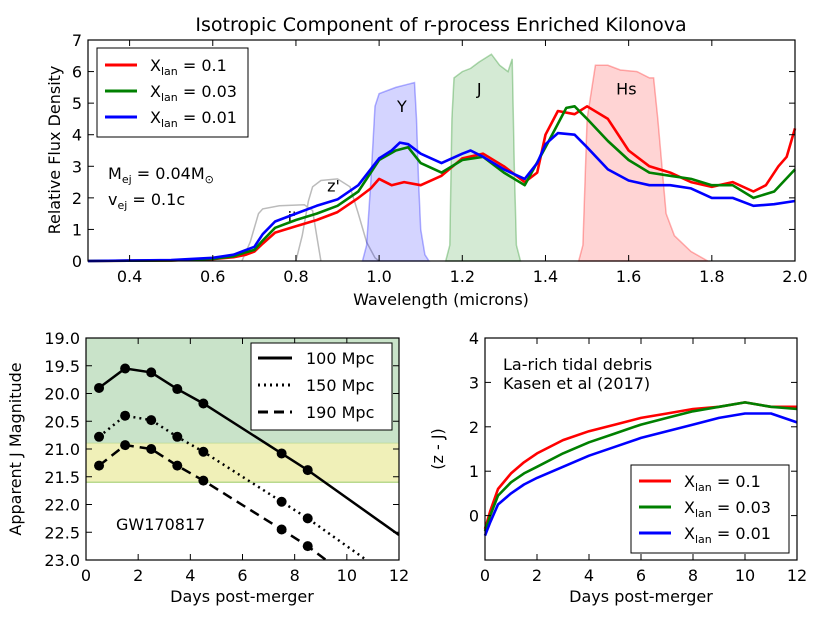 The width and height of the screenshot is (830, 623). Describe the element at coordinates (242, 575) in the screenshot. I see `bl-x-tick-label: 6` at that location.